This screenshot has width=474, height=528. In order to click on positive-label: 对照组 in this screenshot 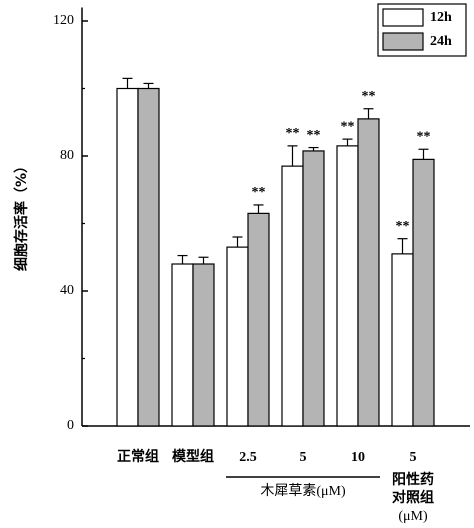, I will do `click(413, 497)`.